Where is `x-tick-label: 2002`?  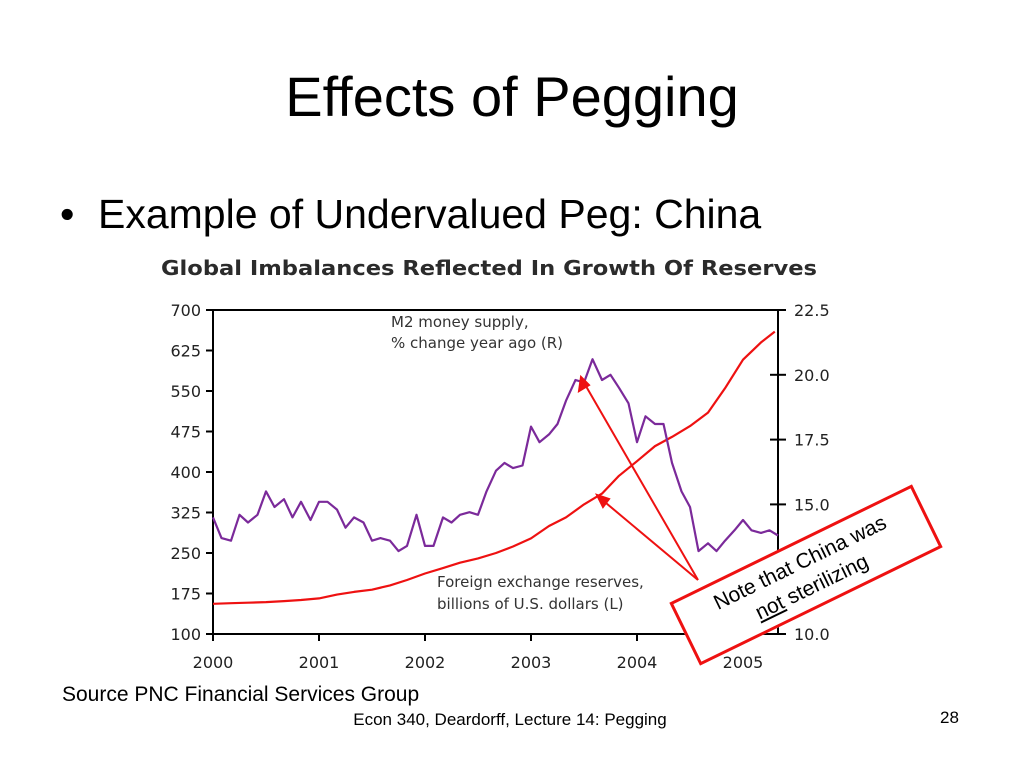
x-tick-label: 2002 is located at coordinates (425, 662).